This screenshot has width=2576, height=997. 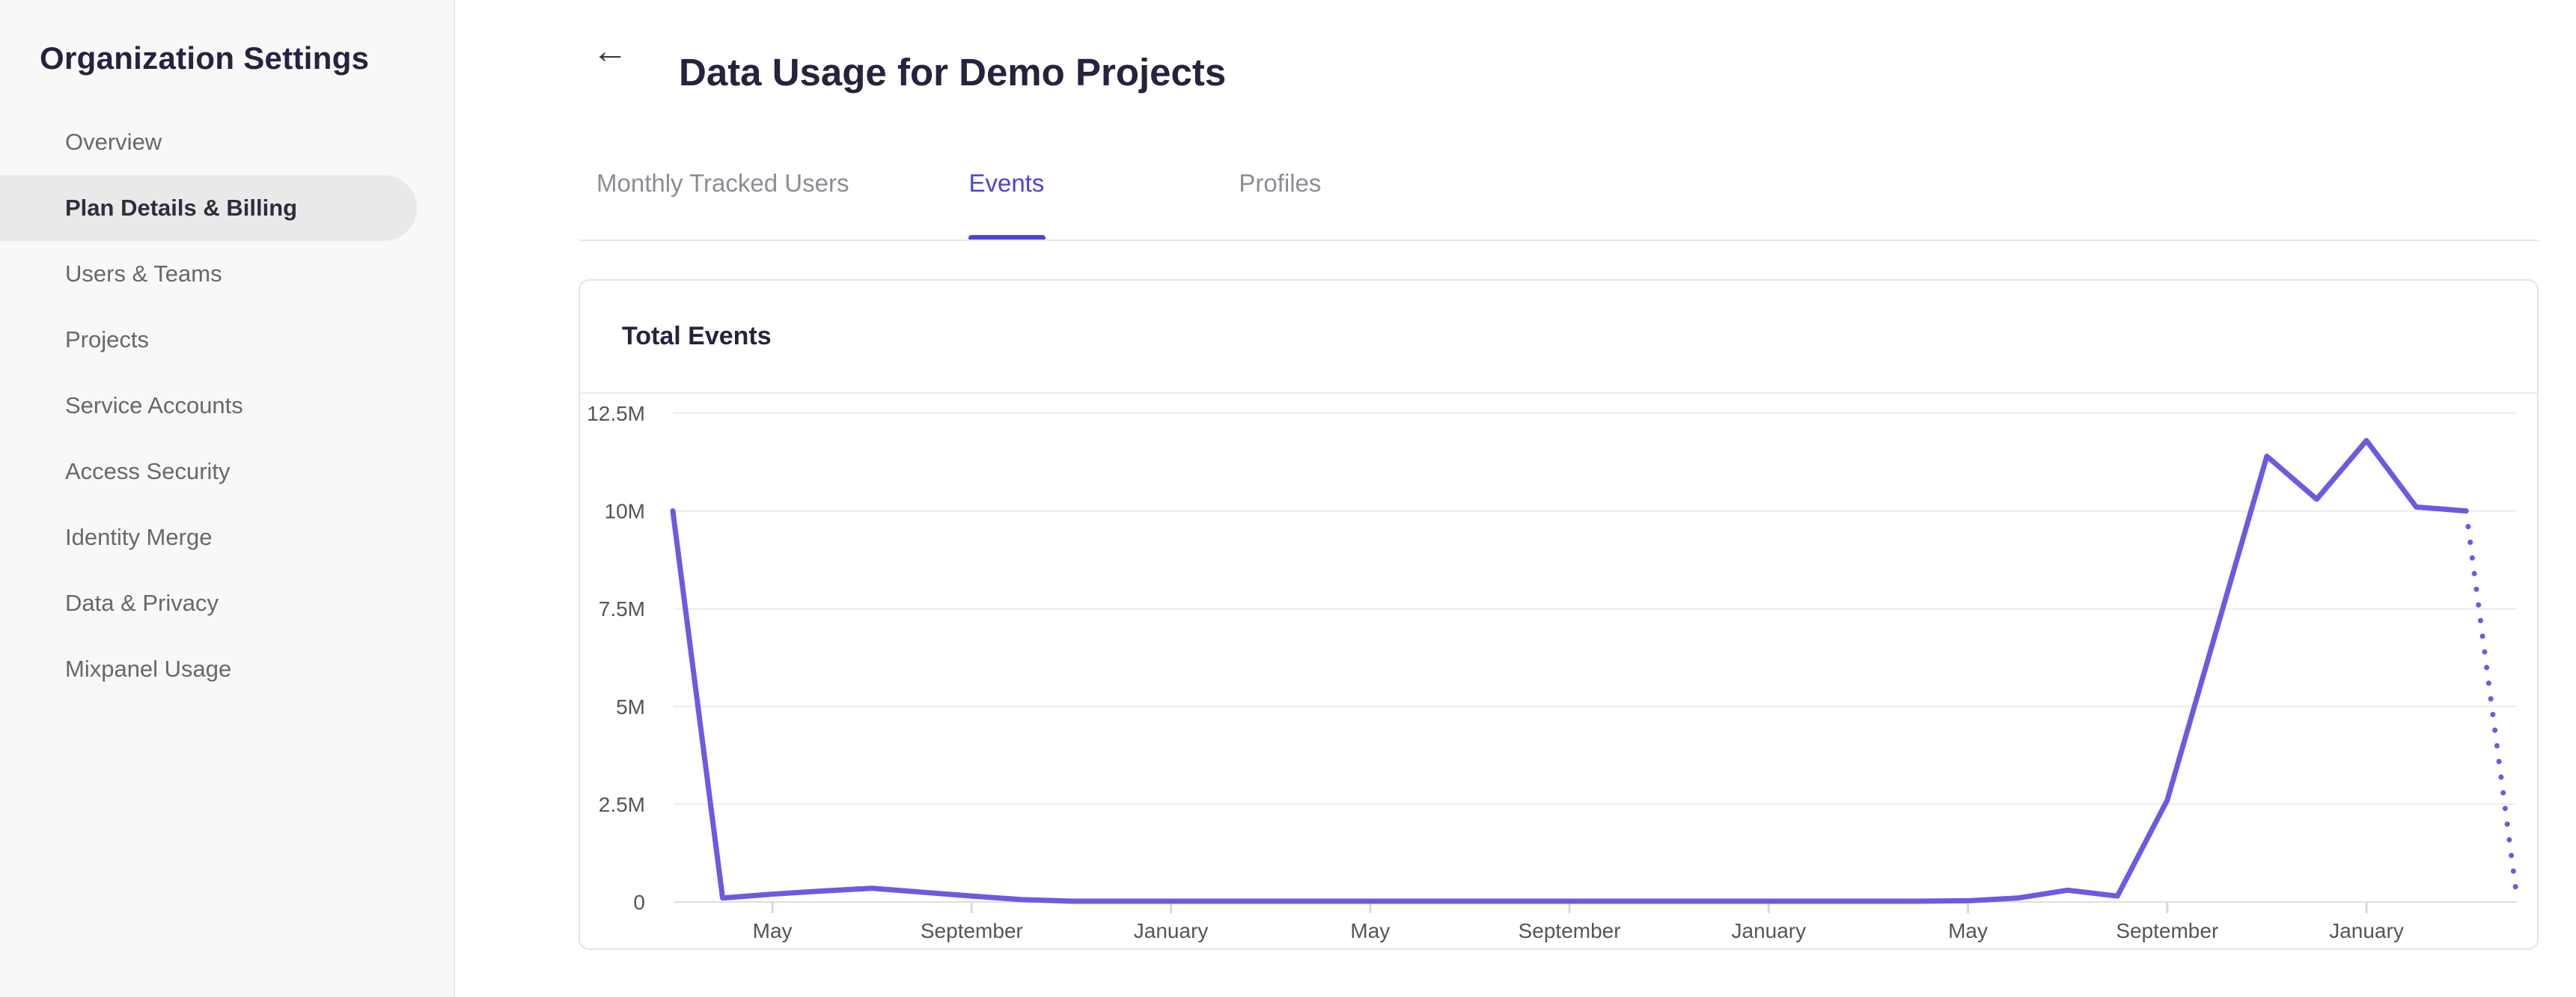 I want to click on back-arrow-icon: ←, so click(x=610, y=51).